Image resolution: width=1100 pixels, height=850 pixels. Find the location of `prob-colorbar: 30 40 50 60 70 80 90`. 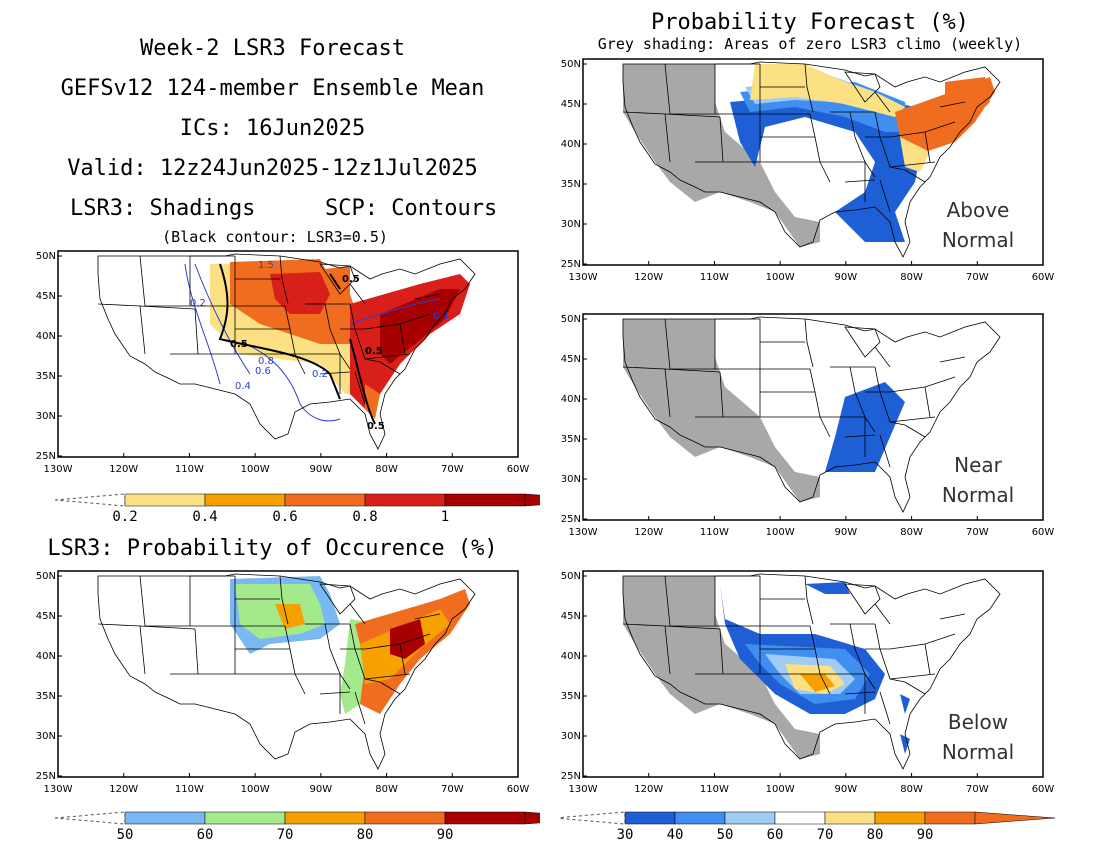

prob-colorbar: 30 40 50 60 70 80 90 is located at coordinates (808, 827).